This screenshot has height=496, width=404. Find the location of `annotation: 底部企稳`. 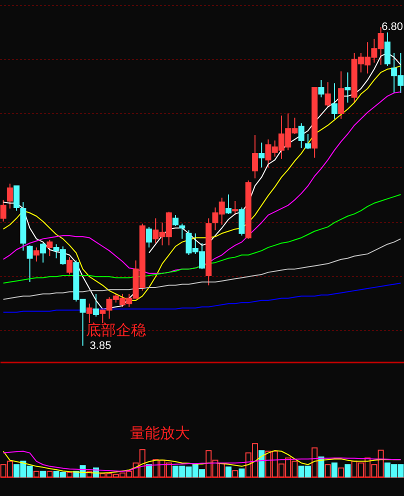

annotation: 底部企稳 is located at coordinates (116, 330).